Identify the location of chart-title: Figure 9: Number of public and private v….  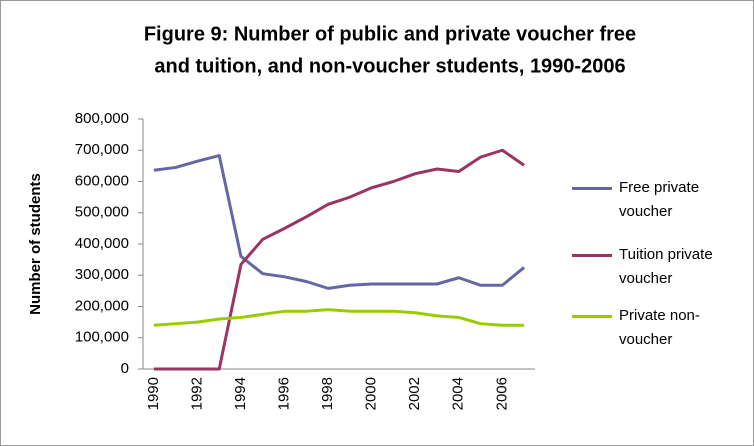
(390, 34).